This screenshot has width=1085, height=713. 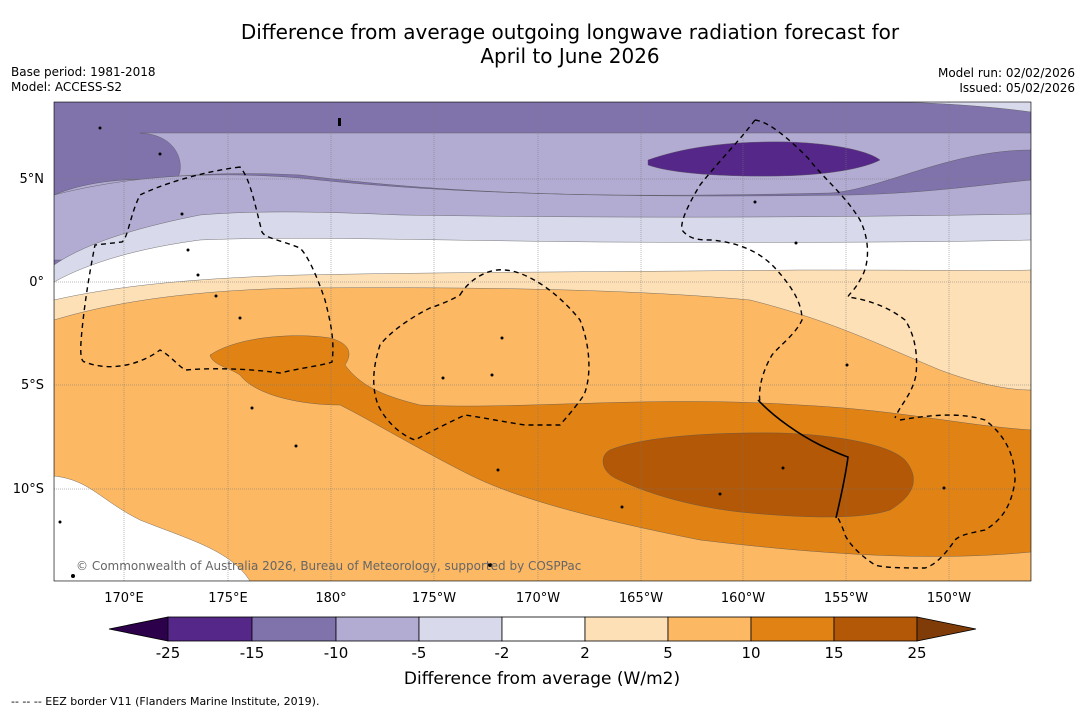 What do you see at coordinates (336, 653) in the screenshot?
I see `colorbar-tick: -10` at bounding box center [336, 653].